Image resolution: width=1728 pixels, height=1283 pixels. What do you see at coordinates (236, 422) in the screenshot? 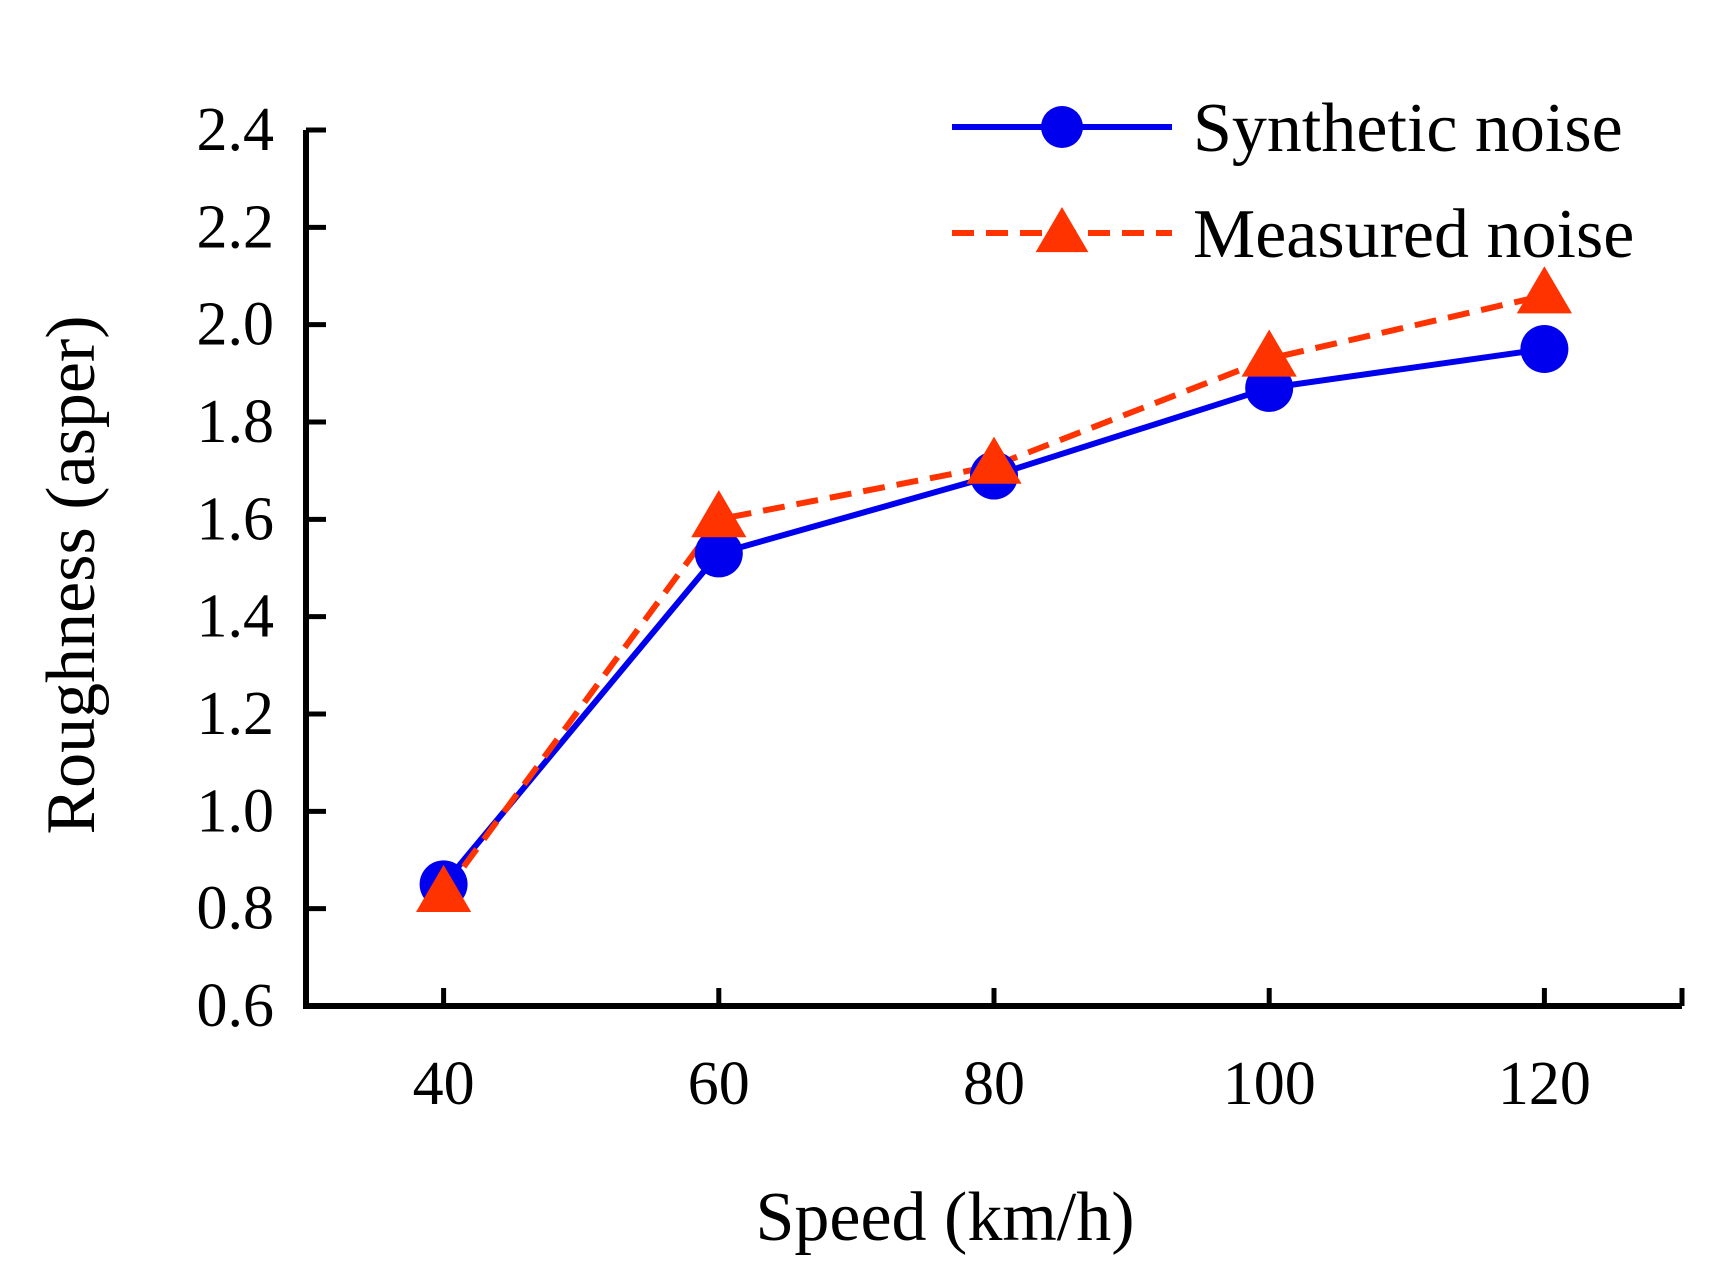
I see `y-tick-label: 1.8` at bounding box center [236, 422].